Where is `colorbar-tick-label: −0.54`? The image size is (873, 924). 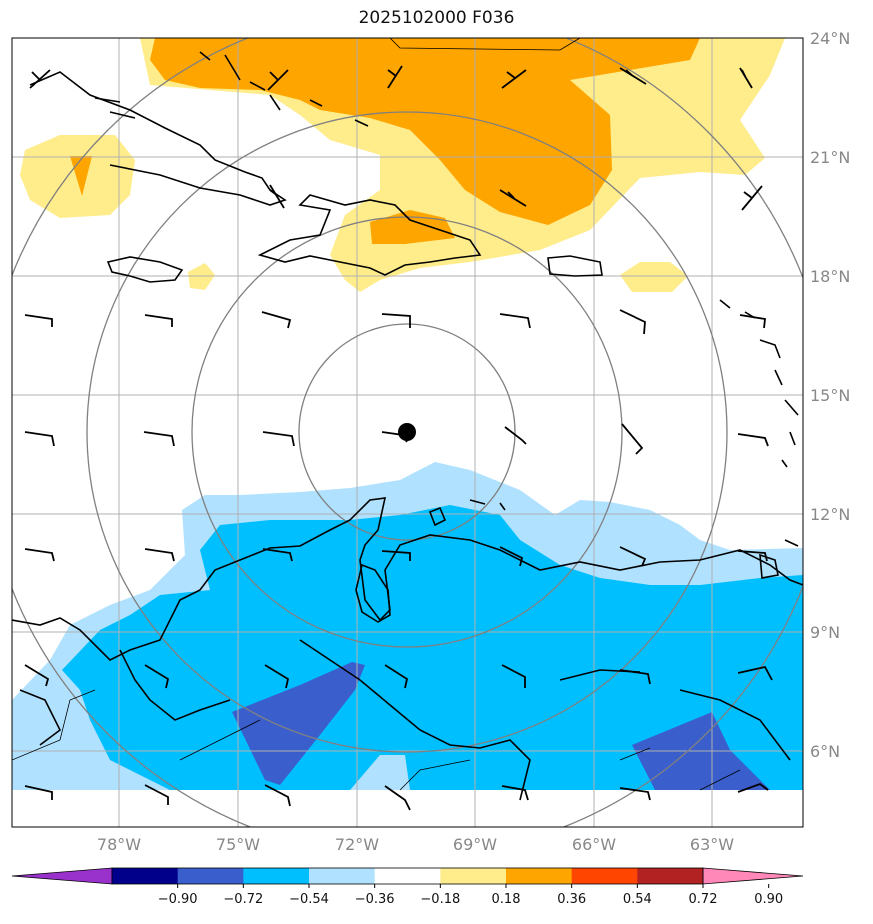
colorbar-tick-label: −0.54 is located at coordinates (309, 899).